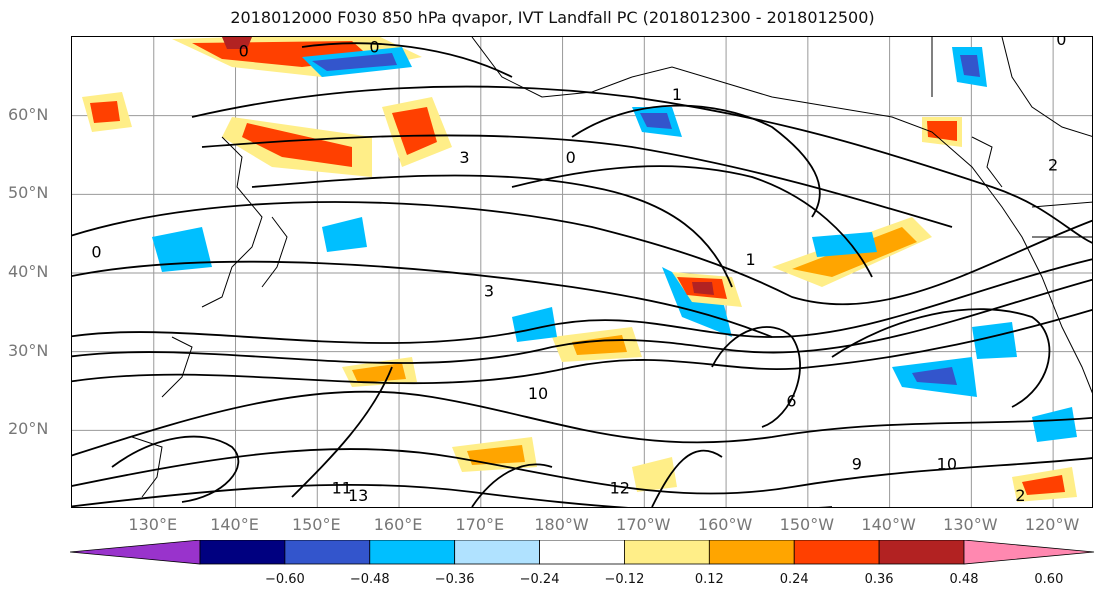 This screenshot has width=1105, height=601. I want to click on contour-label: 11, so click(342, 487).